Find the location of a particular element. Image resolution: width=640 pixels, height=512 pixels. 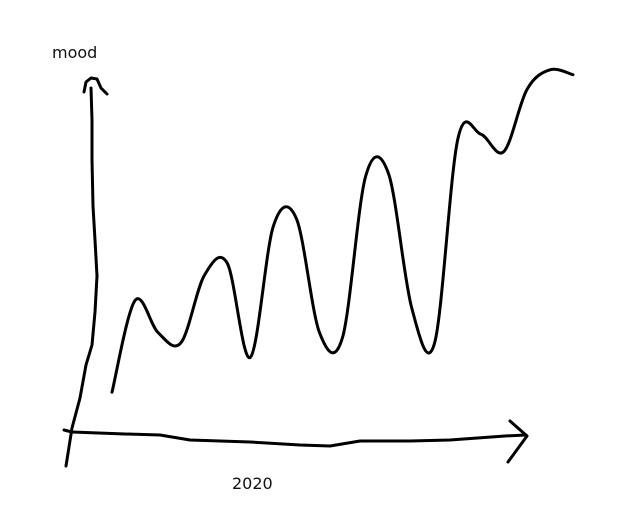

x-axis-label: 2020 is located at coordinates (252, 483).